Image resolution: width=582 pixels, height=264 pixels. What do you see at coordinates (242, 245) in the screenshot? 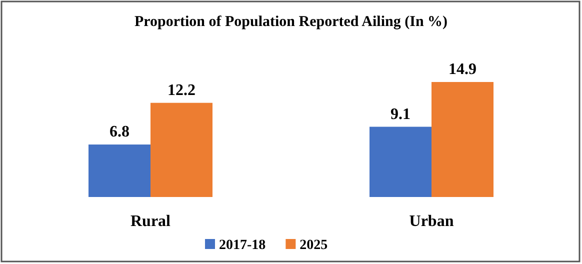
I see `legend-label: 2017-18` at bounding box center [242, 245].